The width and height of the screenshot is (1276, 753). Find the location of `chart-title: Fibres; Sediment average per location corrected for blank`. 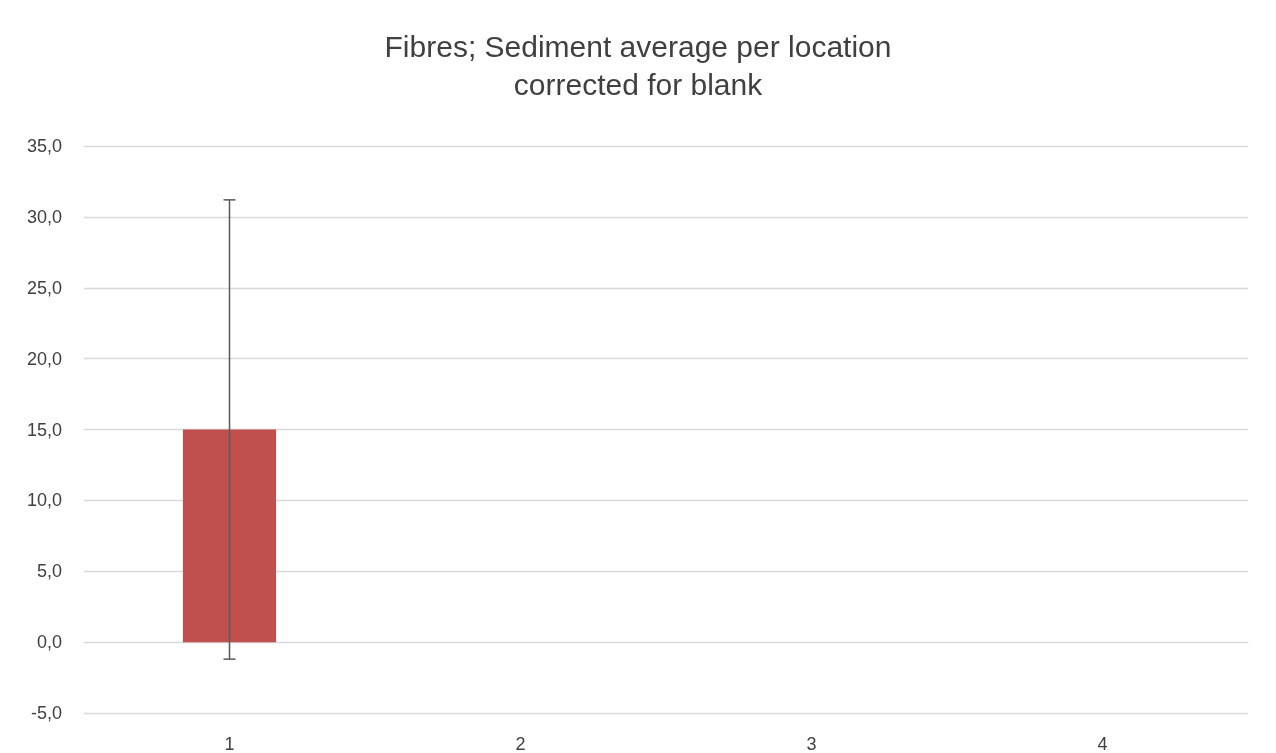

chart-title: Fibres; Sediment average per location corrected for blank is located at coordinates (638, 65).